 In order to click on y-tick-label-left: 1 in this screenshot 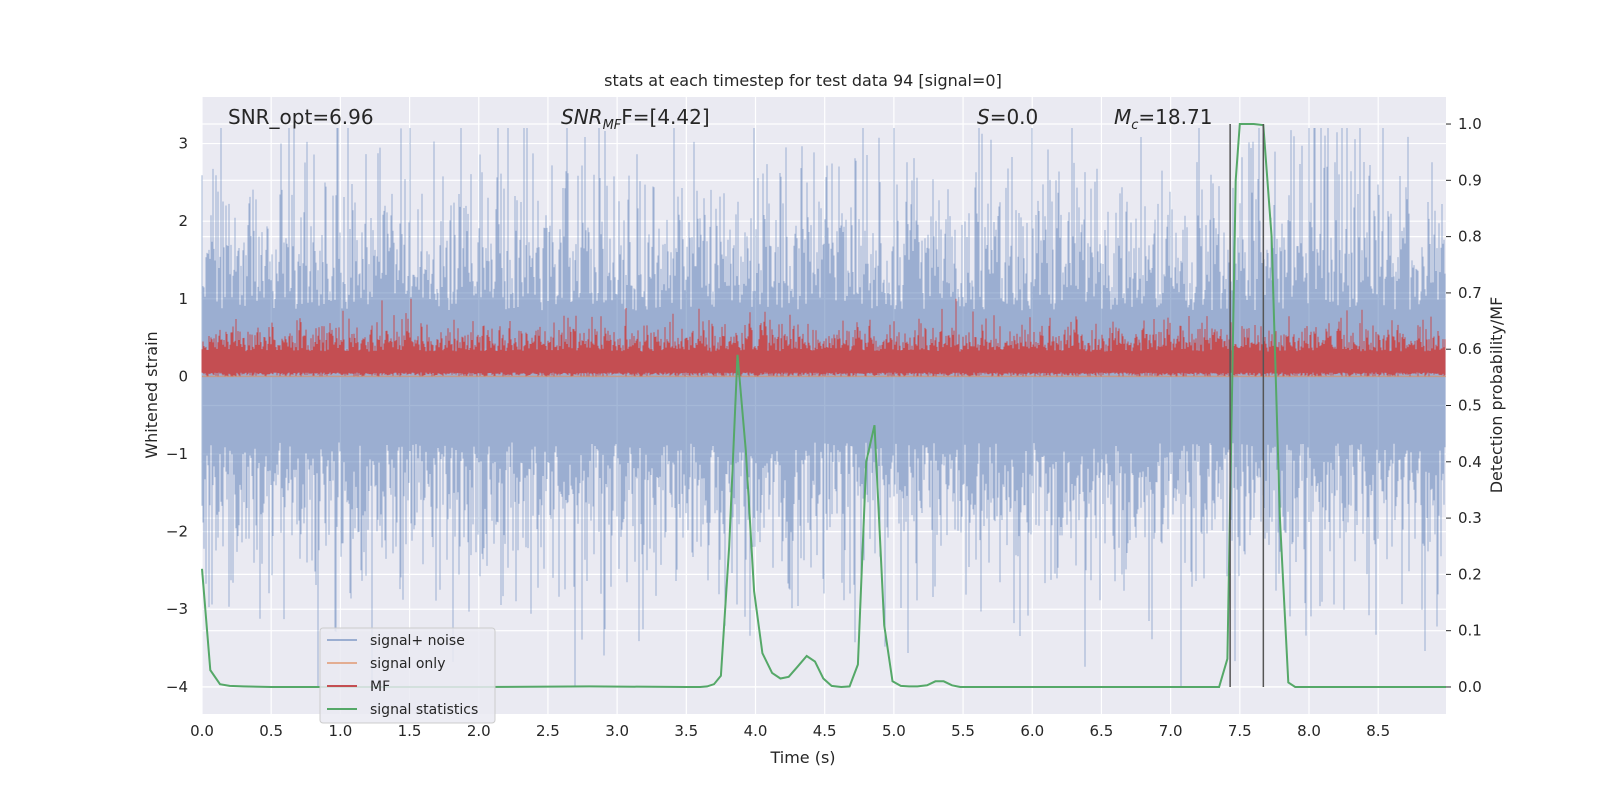, I will do `click(183, 299)`.